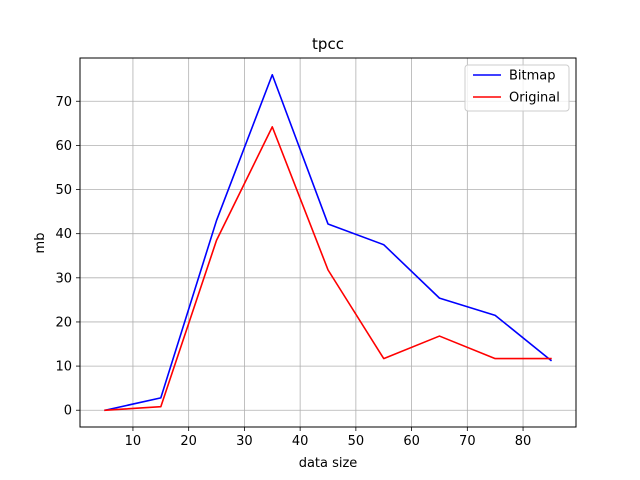 The width and height of the screenshot is (640, 480). Describe the element at coordinates (356, 441) in the screenshot. I see `x-tick-label: 50` at that location.